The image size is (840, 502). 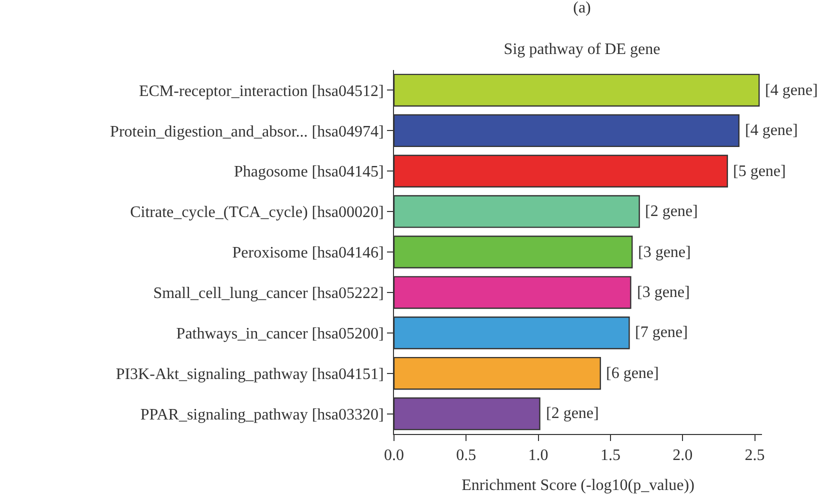 I want to click on y-tick-label: Small_cell_lung_cancer [hsa05222], so click(x=268, y=293).